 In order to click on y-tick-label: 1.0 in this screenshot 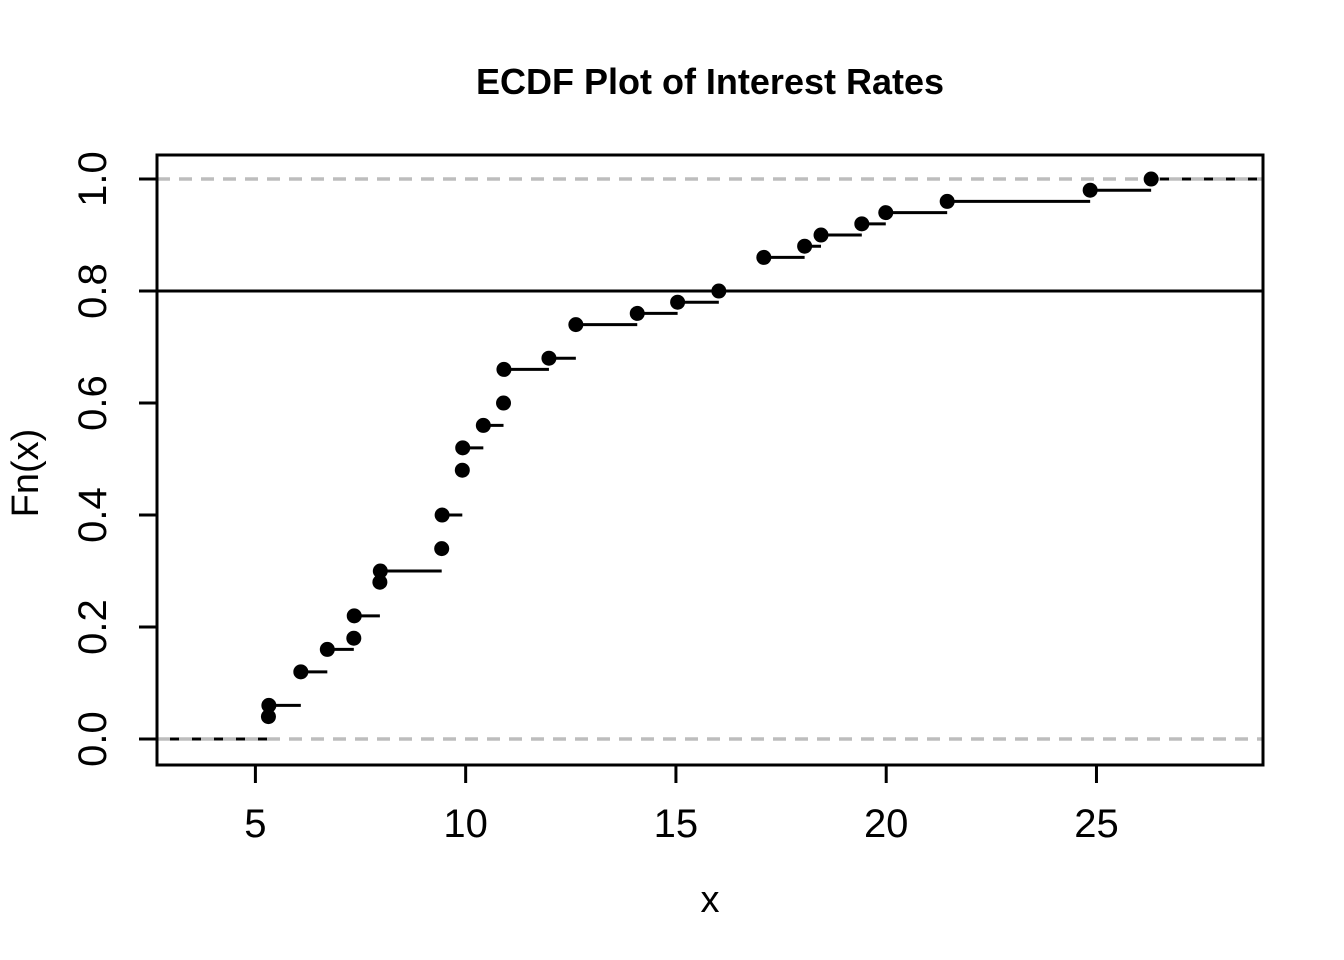, I will do `click(93, 179)`.